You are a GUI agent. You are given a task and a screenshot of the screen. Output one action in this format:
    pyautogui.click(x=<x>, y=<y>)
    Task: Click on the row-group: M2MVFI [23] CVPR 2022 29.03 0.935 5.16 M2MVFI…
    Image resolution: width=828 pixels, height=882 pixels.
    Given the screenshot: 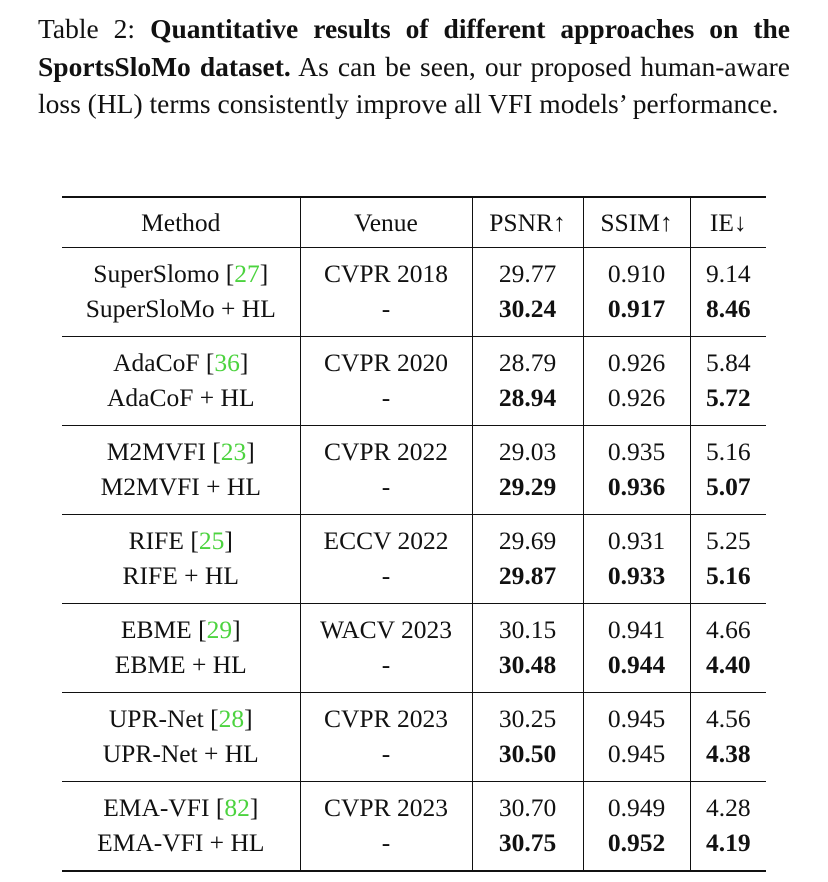 What is the action you would take?
    pyautogui.click(x=414, y=470)
    